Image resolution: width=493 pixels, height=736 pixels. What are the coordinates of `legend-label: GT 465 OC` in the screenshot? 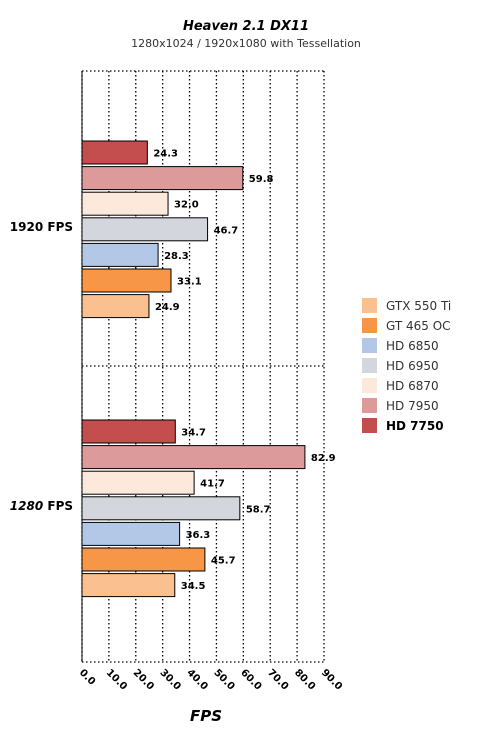 It's located at (418, 326).